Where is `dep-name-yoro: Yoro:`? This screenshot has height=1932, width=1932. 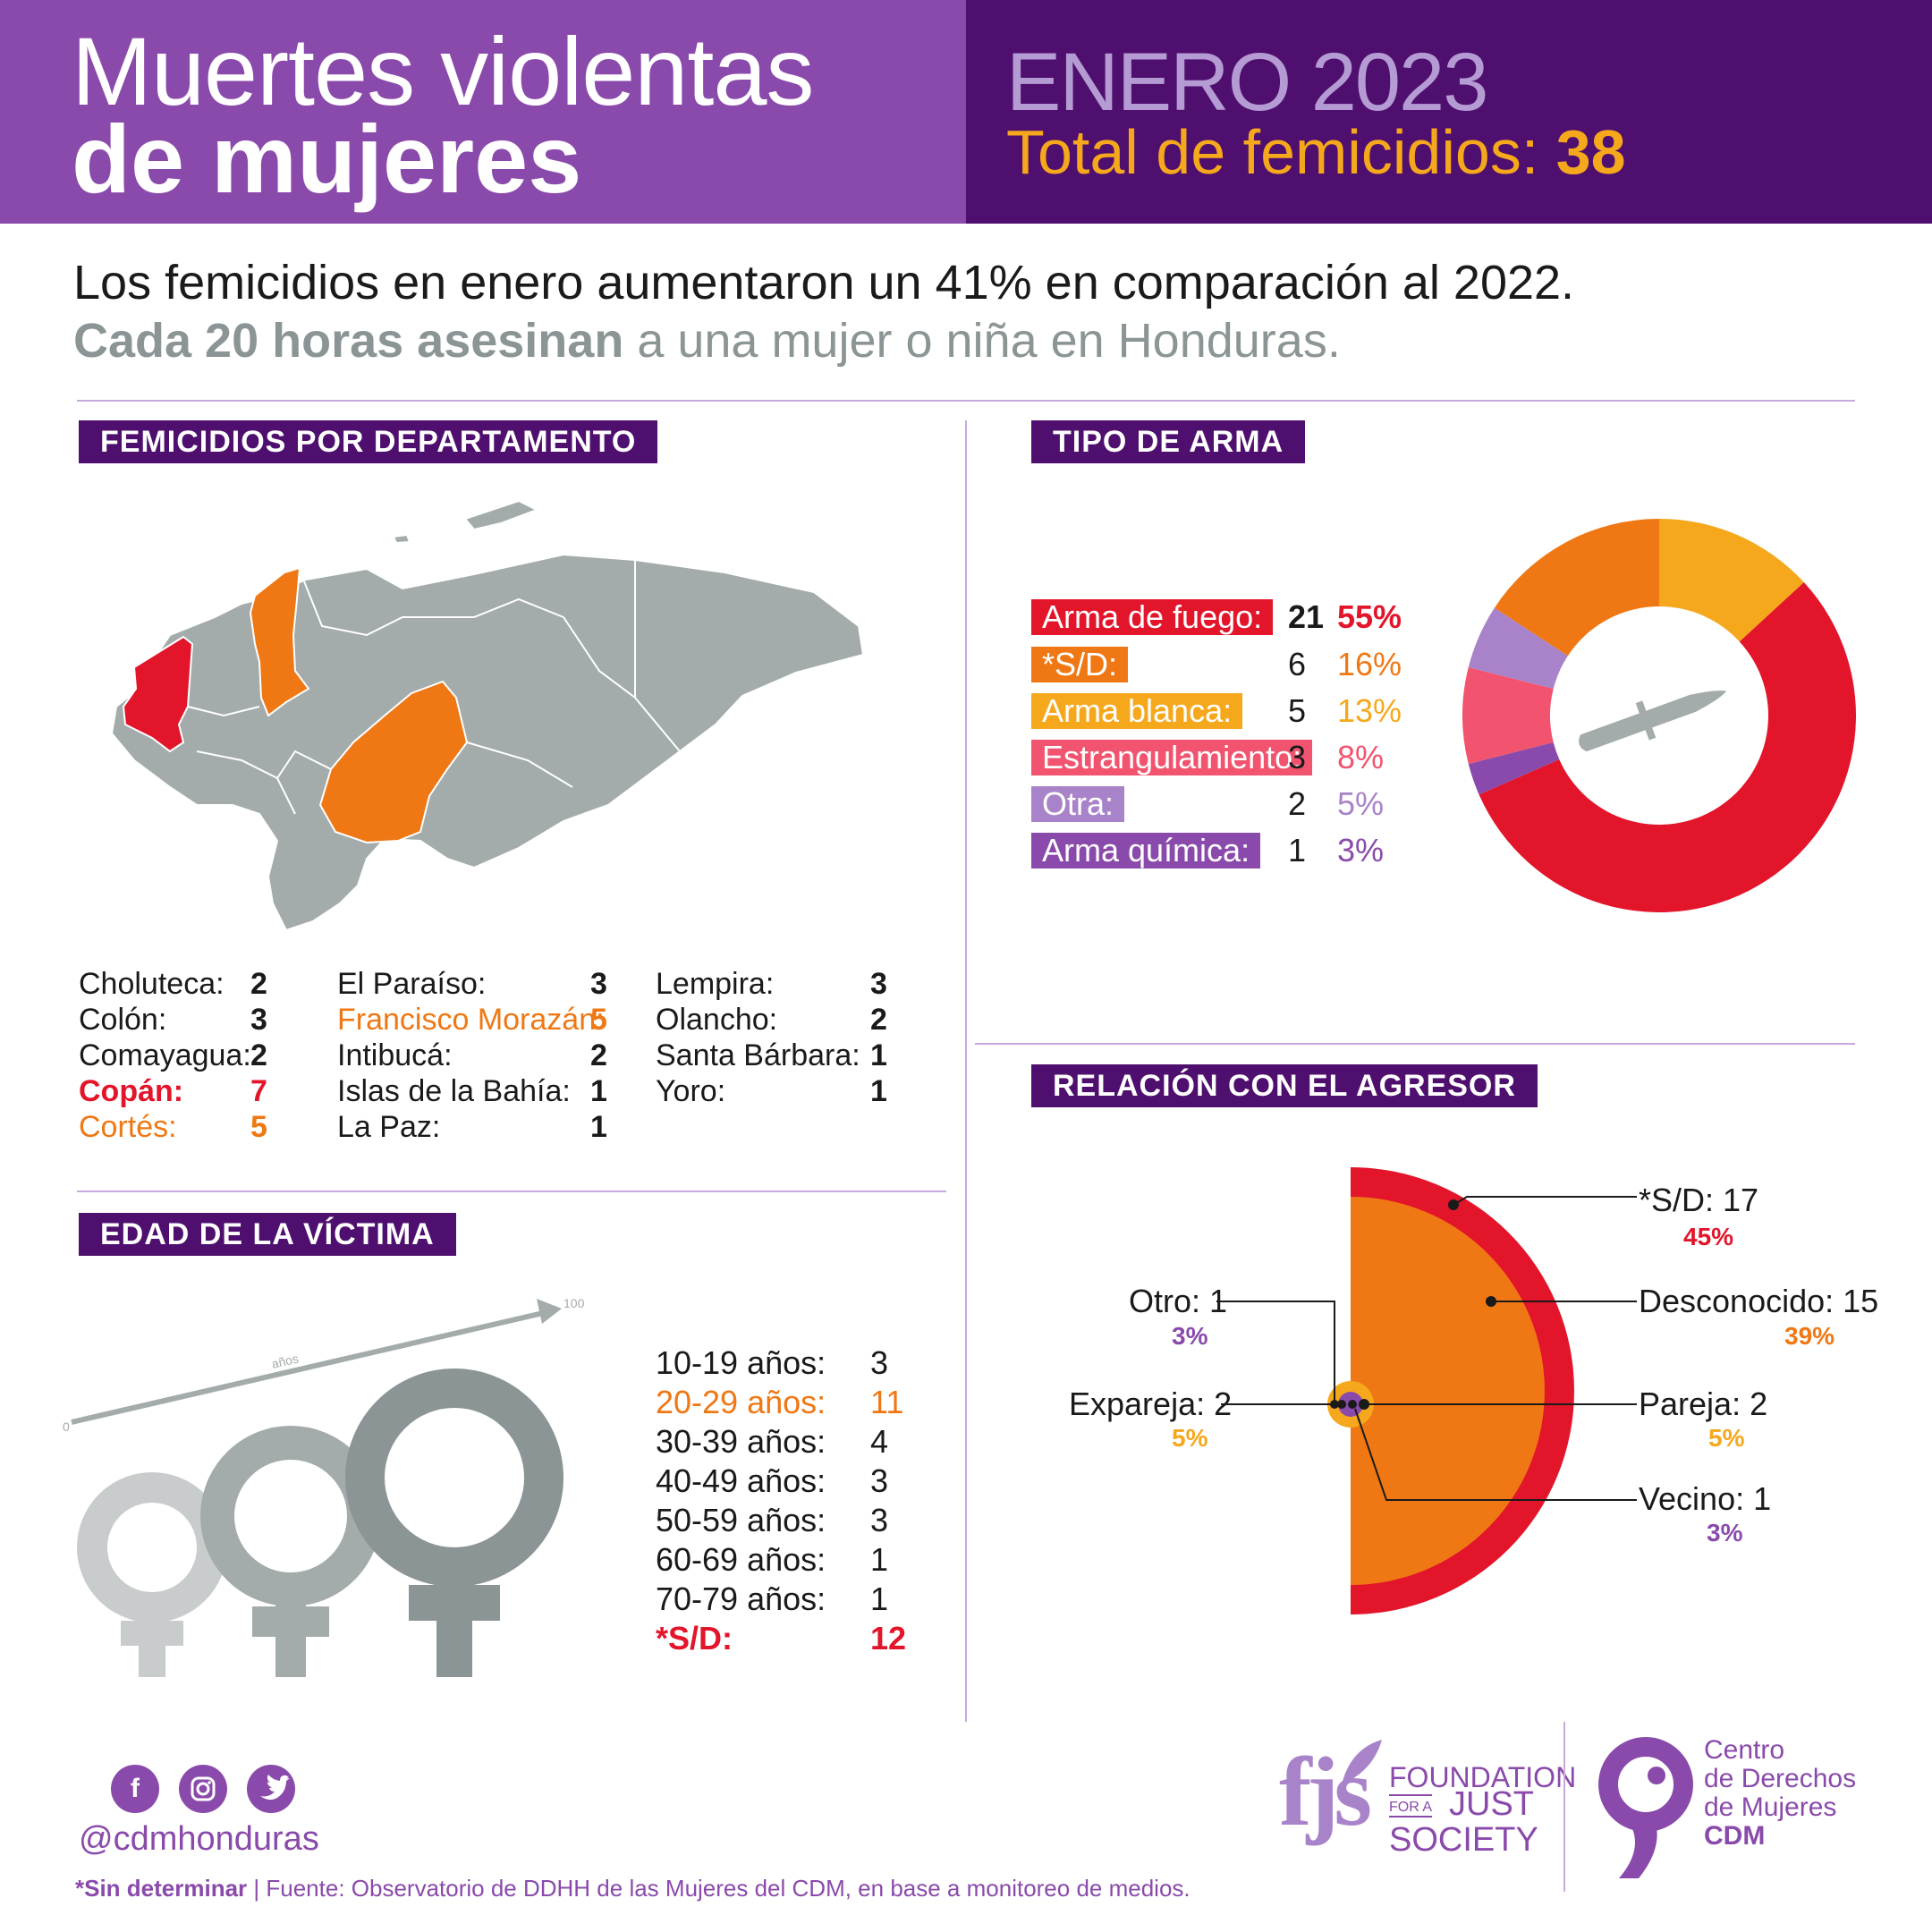
dep-name-yoro: Yoro: is located at coordinates (691, 1091).